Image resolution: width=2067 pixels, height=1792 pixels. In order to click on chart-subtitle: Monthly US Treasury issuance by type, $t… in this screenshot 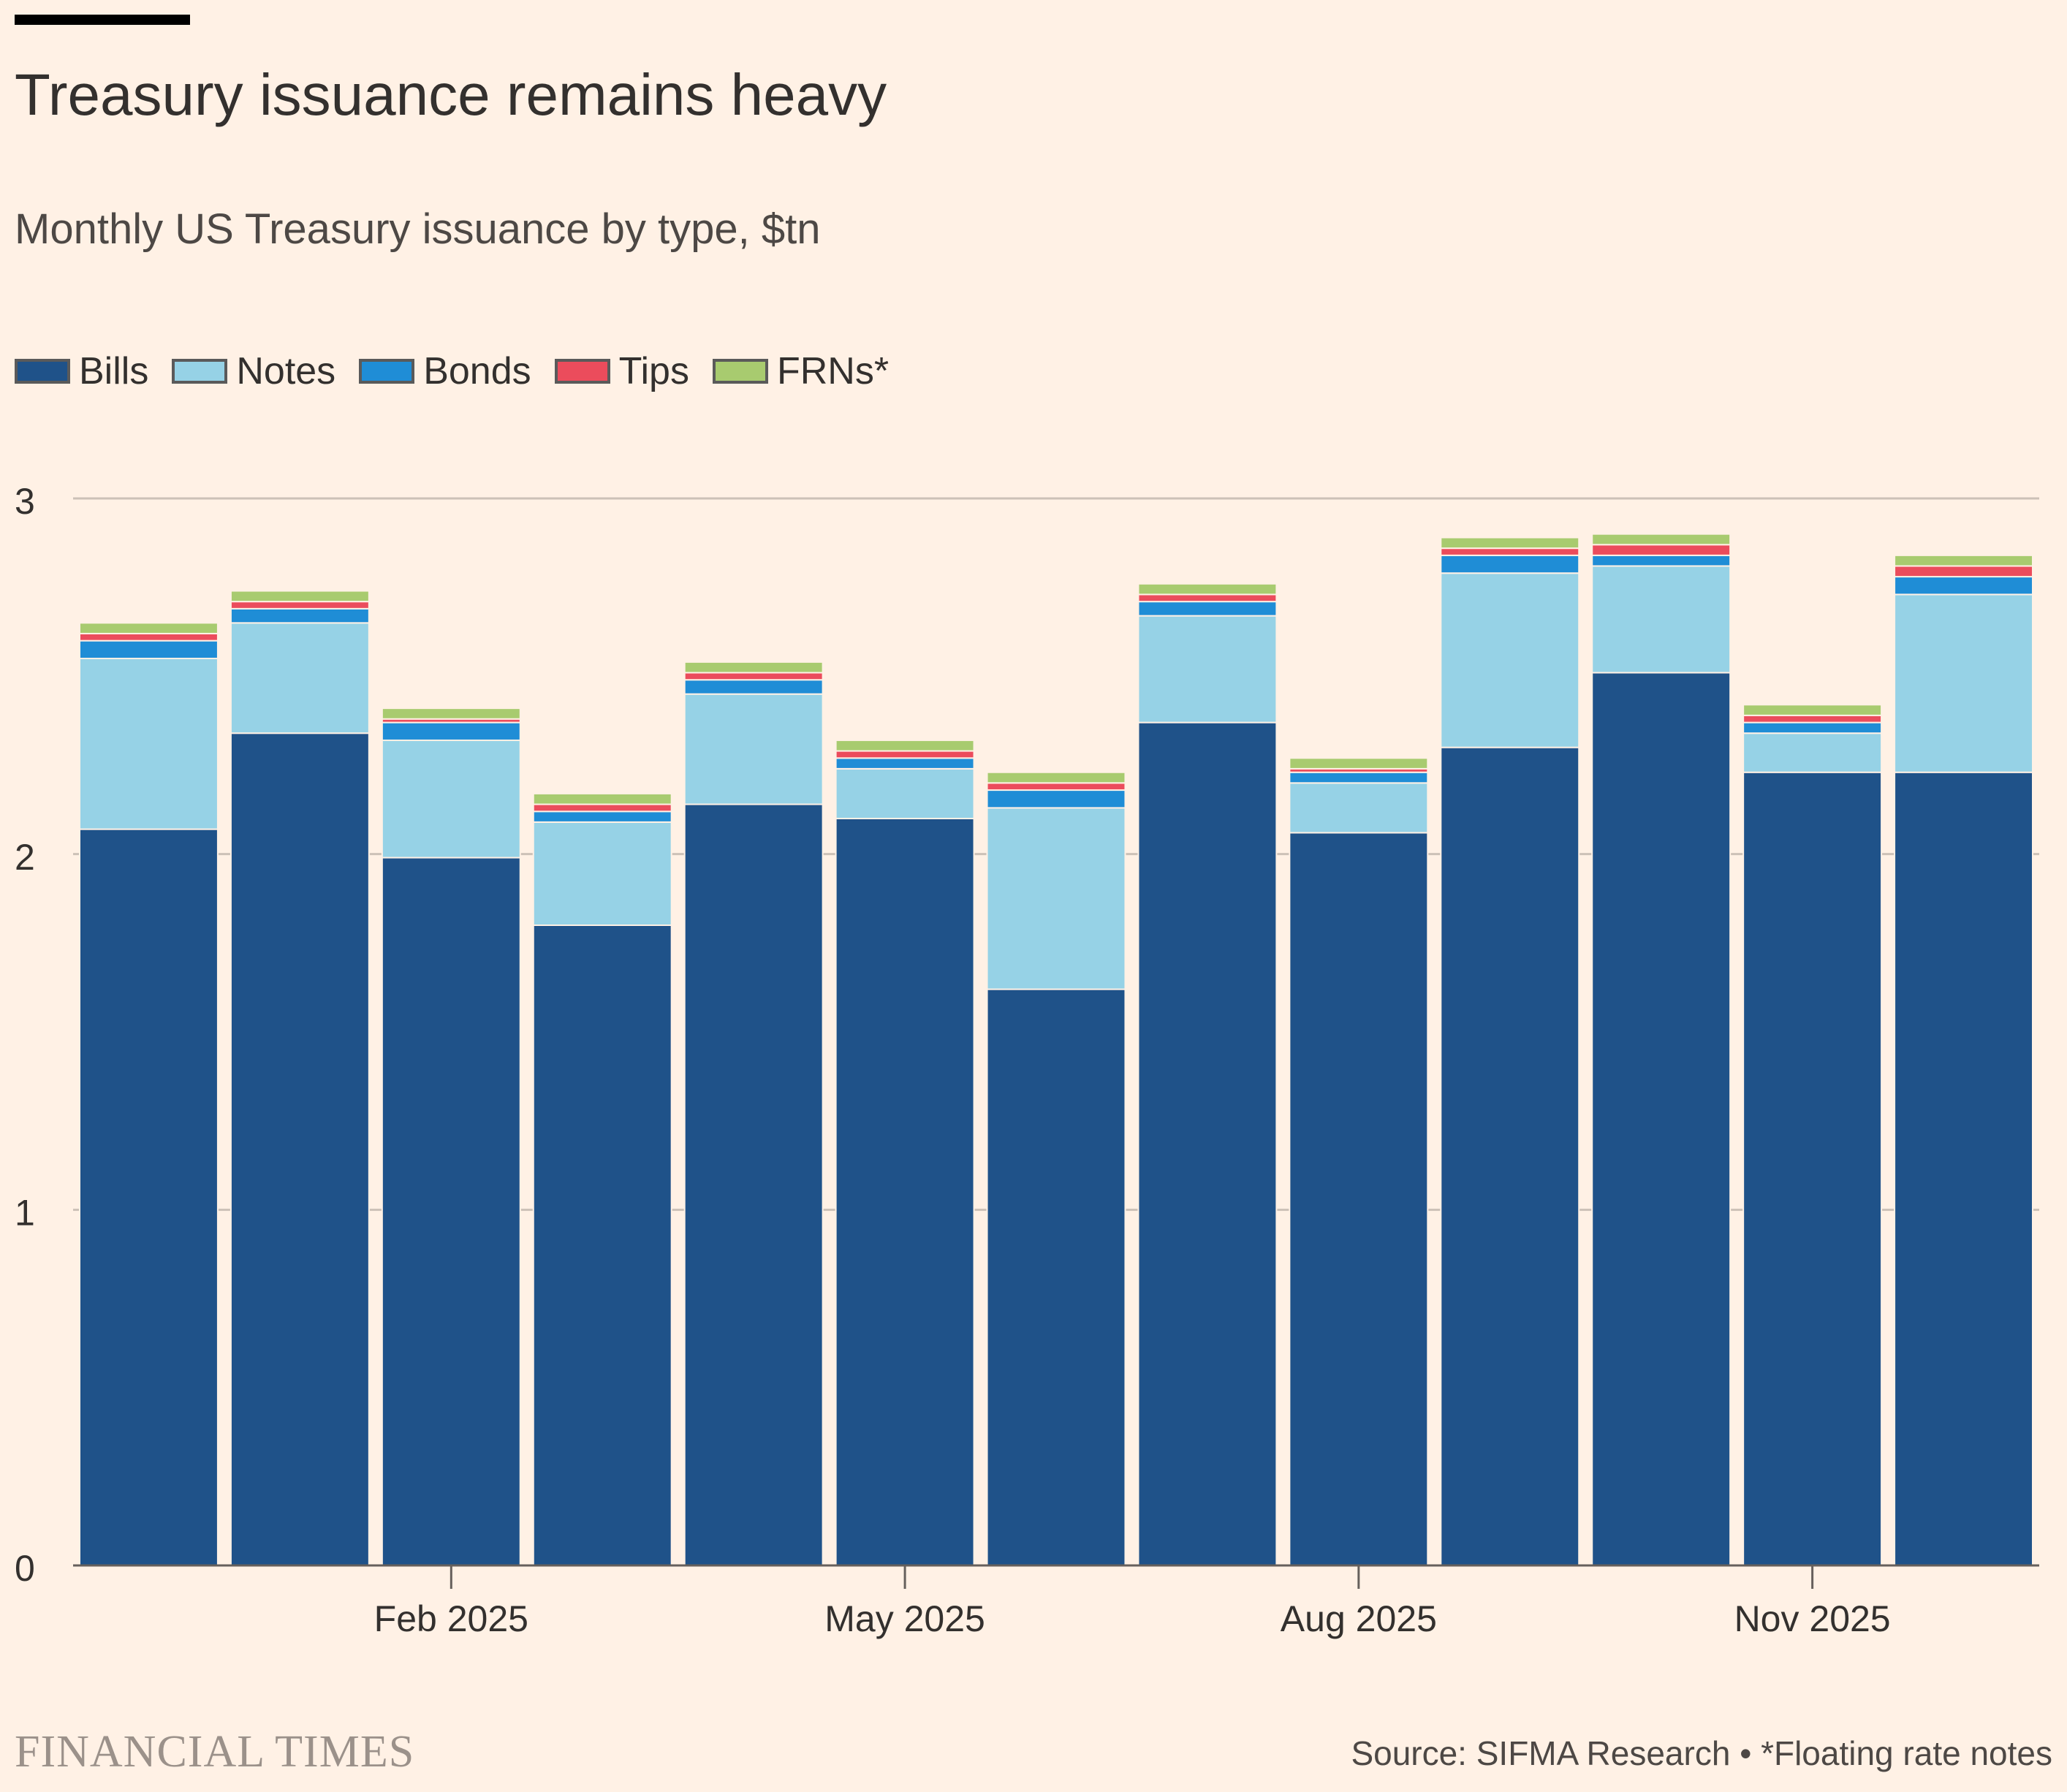, I will do `click(418, 229)`.